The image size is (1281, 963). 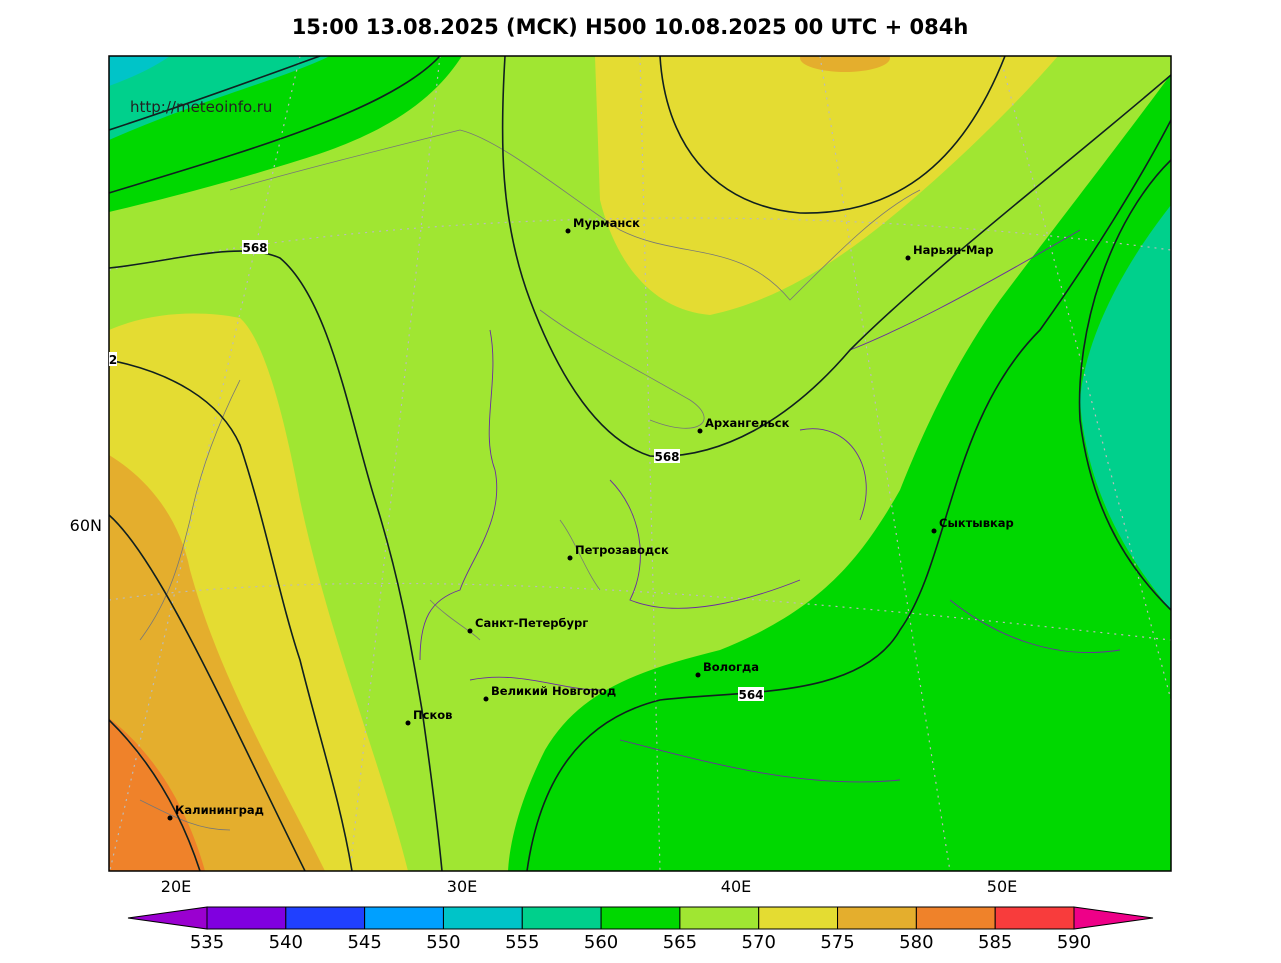 I want to click on contour-label: 564, so click(x=750, y=695).